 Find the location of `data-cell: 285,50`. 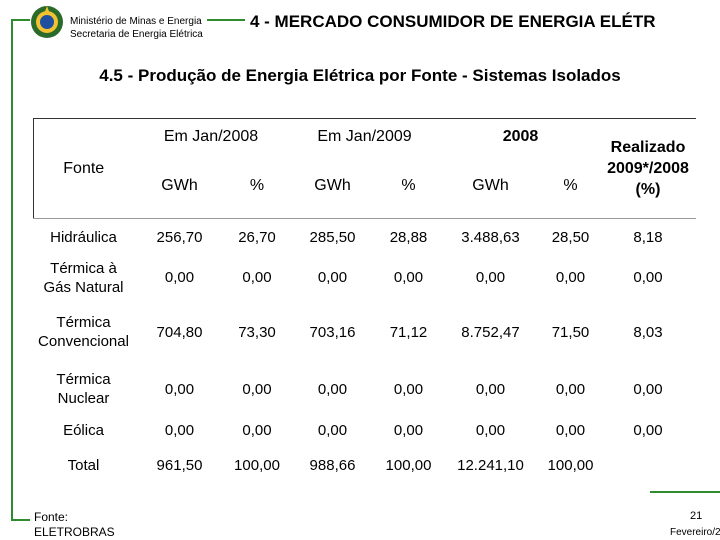

data-cell: 285,50 is located at coordinates (332, 238).